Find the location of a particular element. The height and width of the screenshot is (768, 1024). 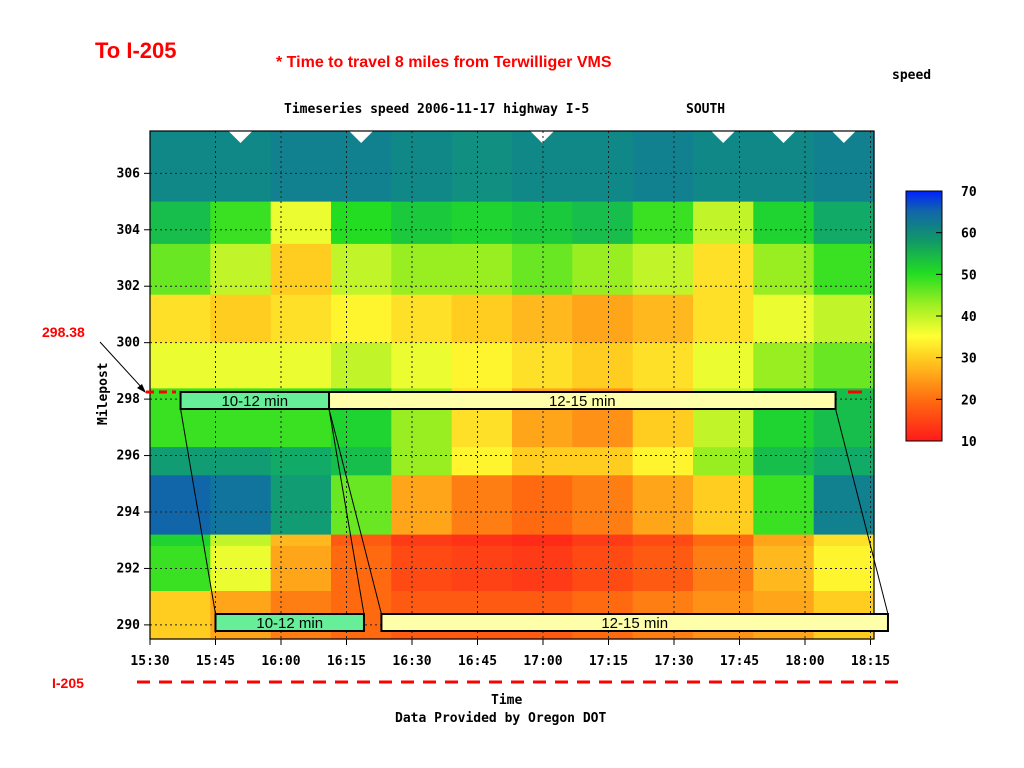

colorbar-tick-label: 50 is located at coordinates (969, 275).